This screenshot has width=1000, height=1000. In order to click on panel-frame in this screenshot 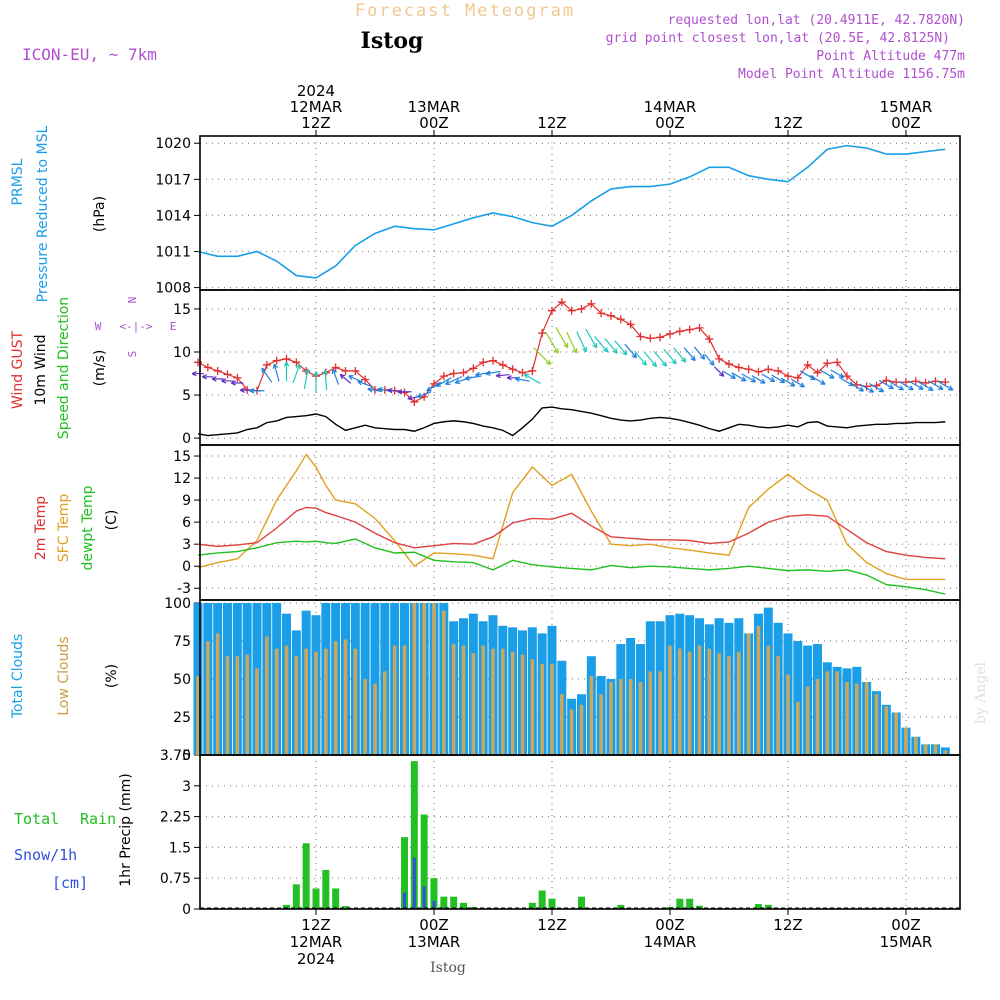, I will do `click(580, 213)`.